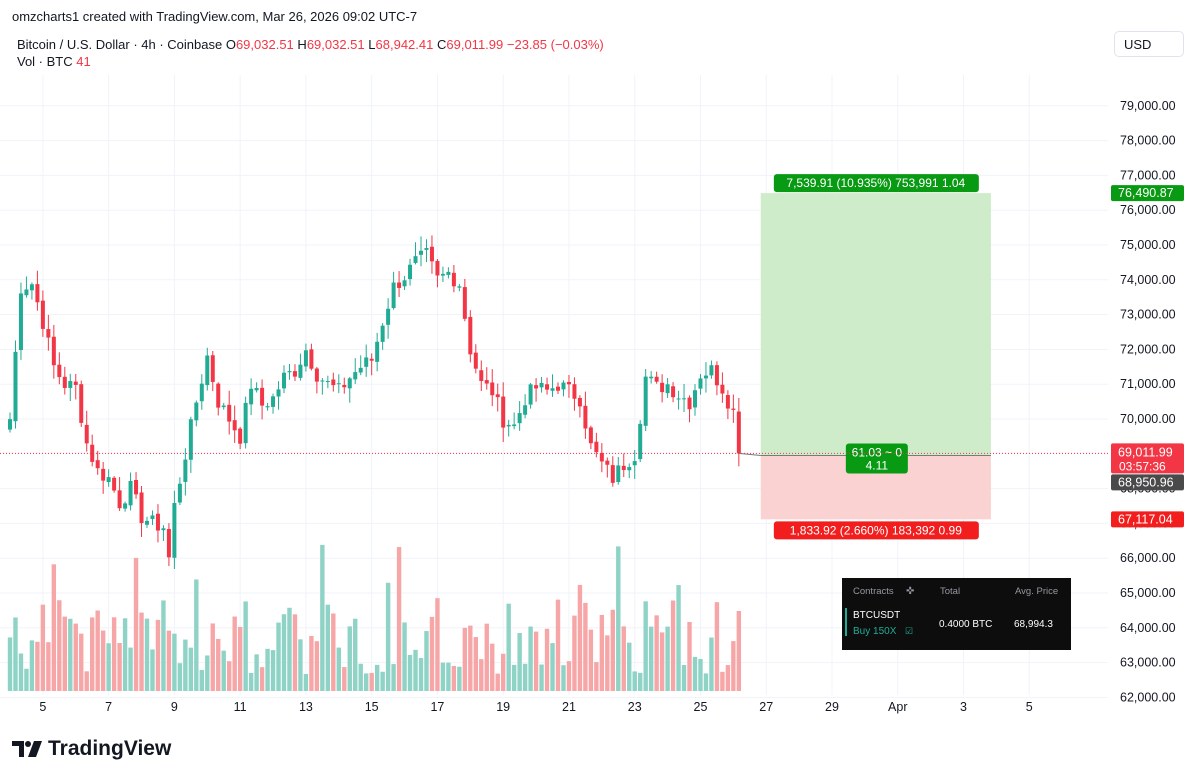 This screenshot has height=778, width=1199. I want to click on change-value: −23.85 (−0.03%), so click(555, 44).